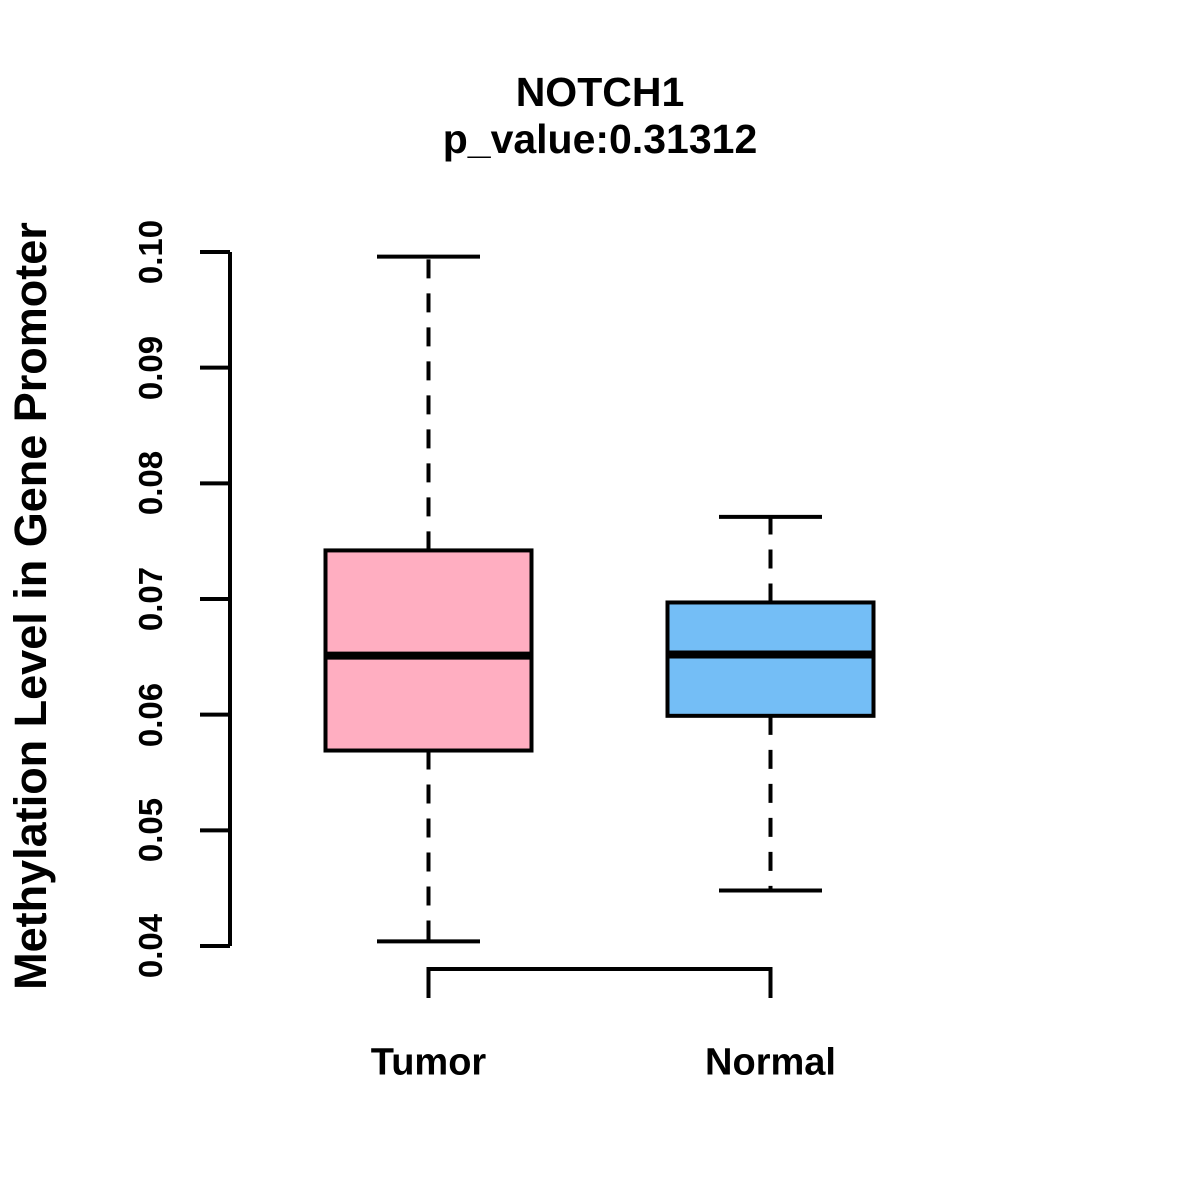  What do you see at coordinates (770, 659) in the screenshot?
I see `box-normal` at bounding box center [770, 659].